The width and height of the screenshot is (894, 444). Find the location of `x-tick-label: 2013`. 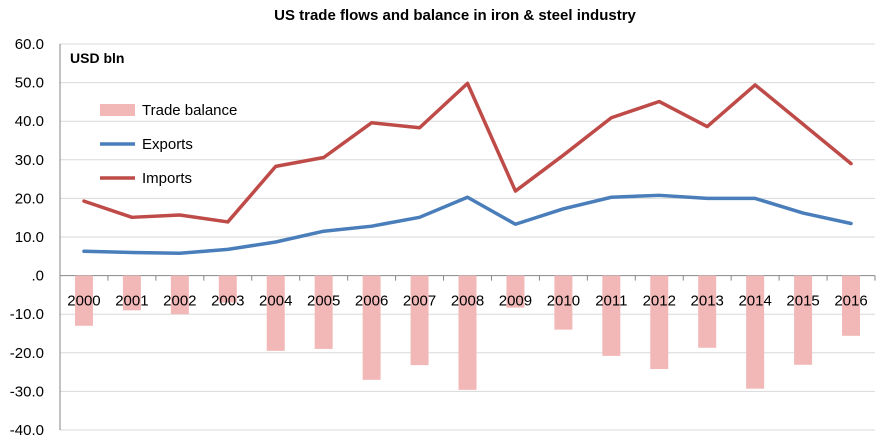

x-tick-label: 2013 is located at coordinates (707, 301).